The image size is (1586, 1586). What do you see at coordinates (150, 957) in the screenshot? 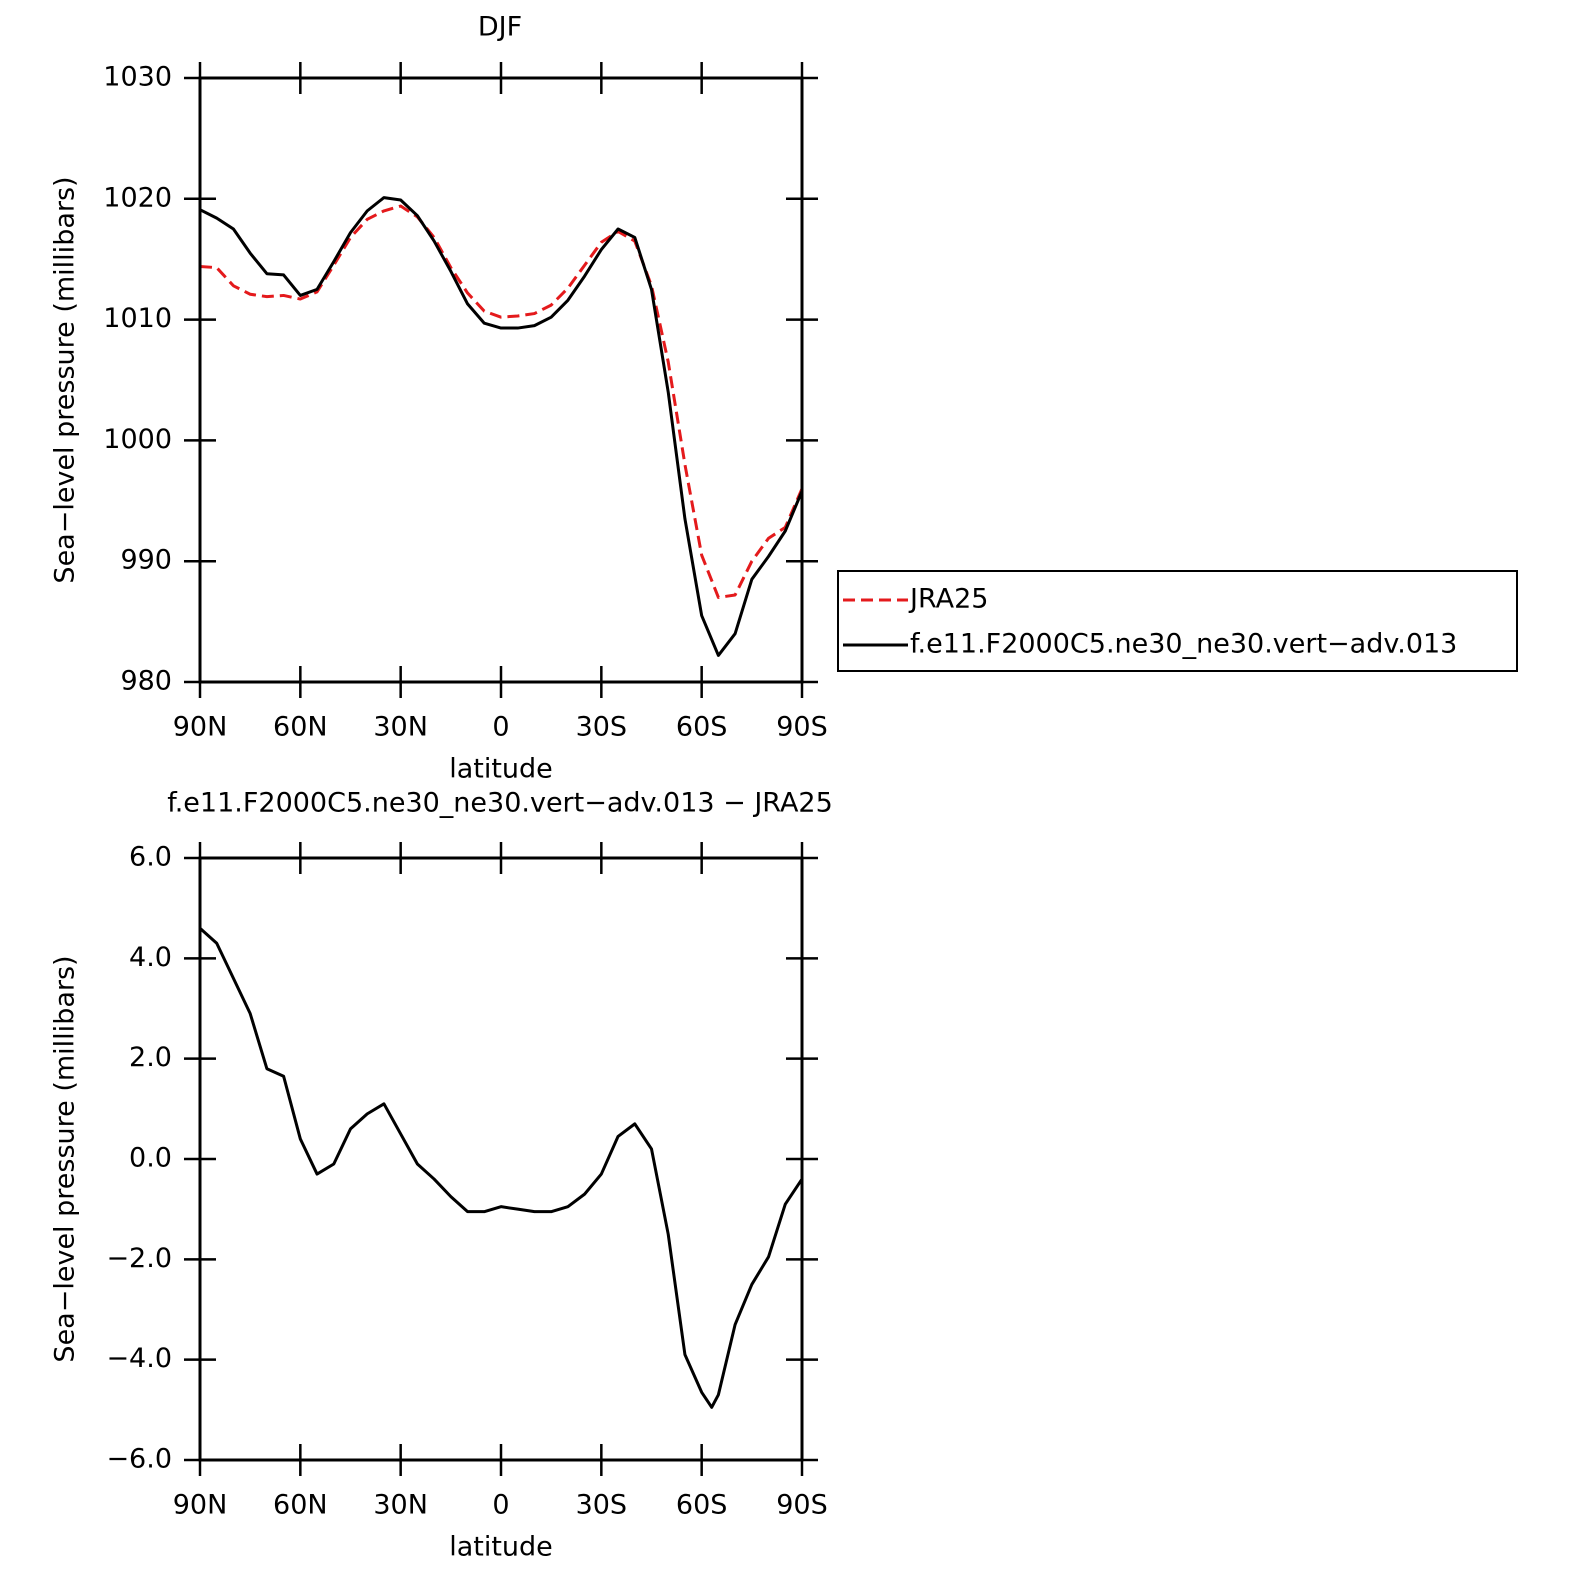
I see `y-tick-label: 4.0` at bounding box center [150, 957].